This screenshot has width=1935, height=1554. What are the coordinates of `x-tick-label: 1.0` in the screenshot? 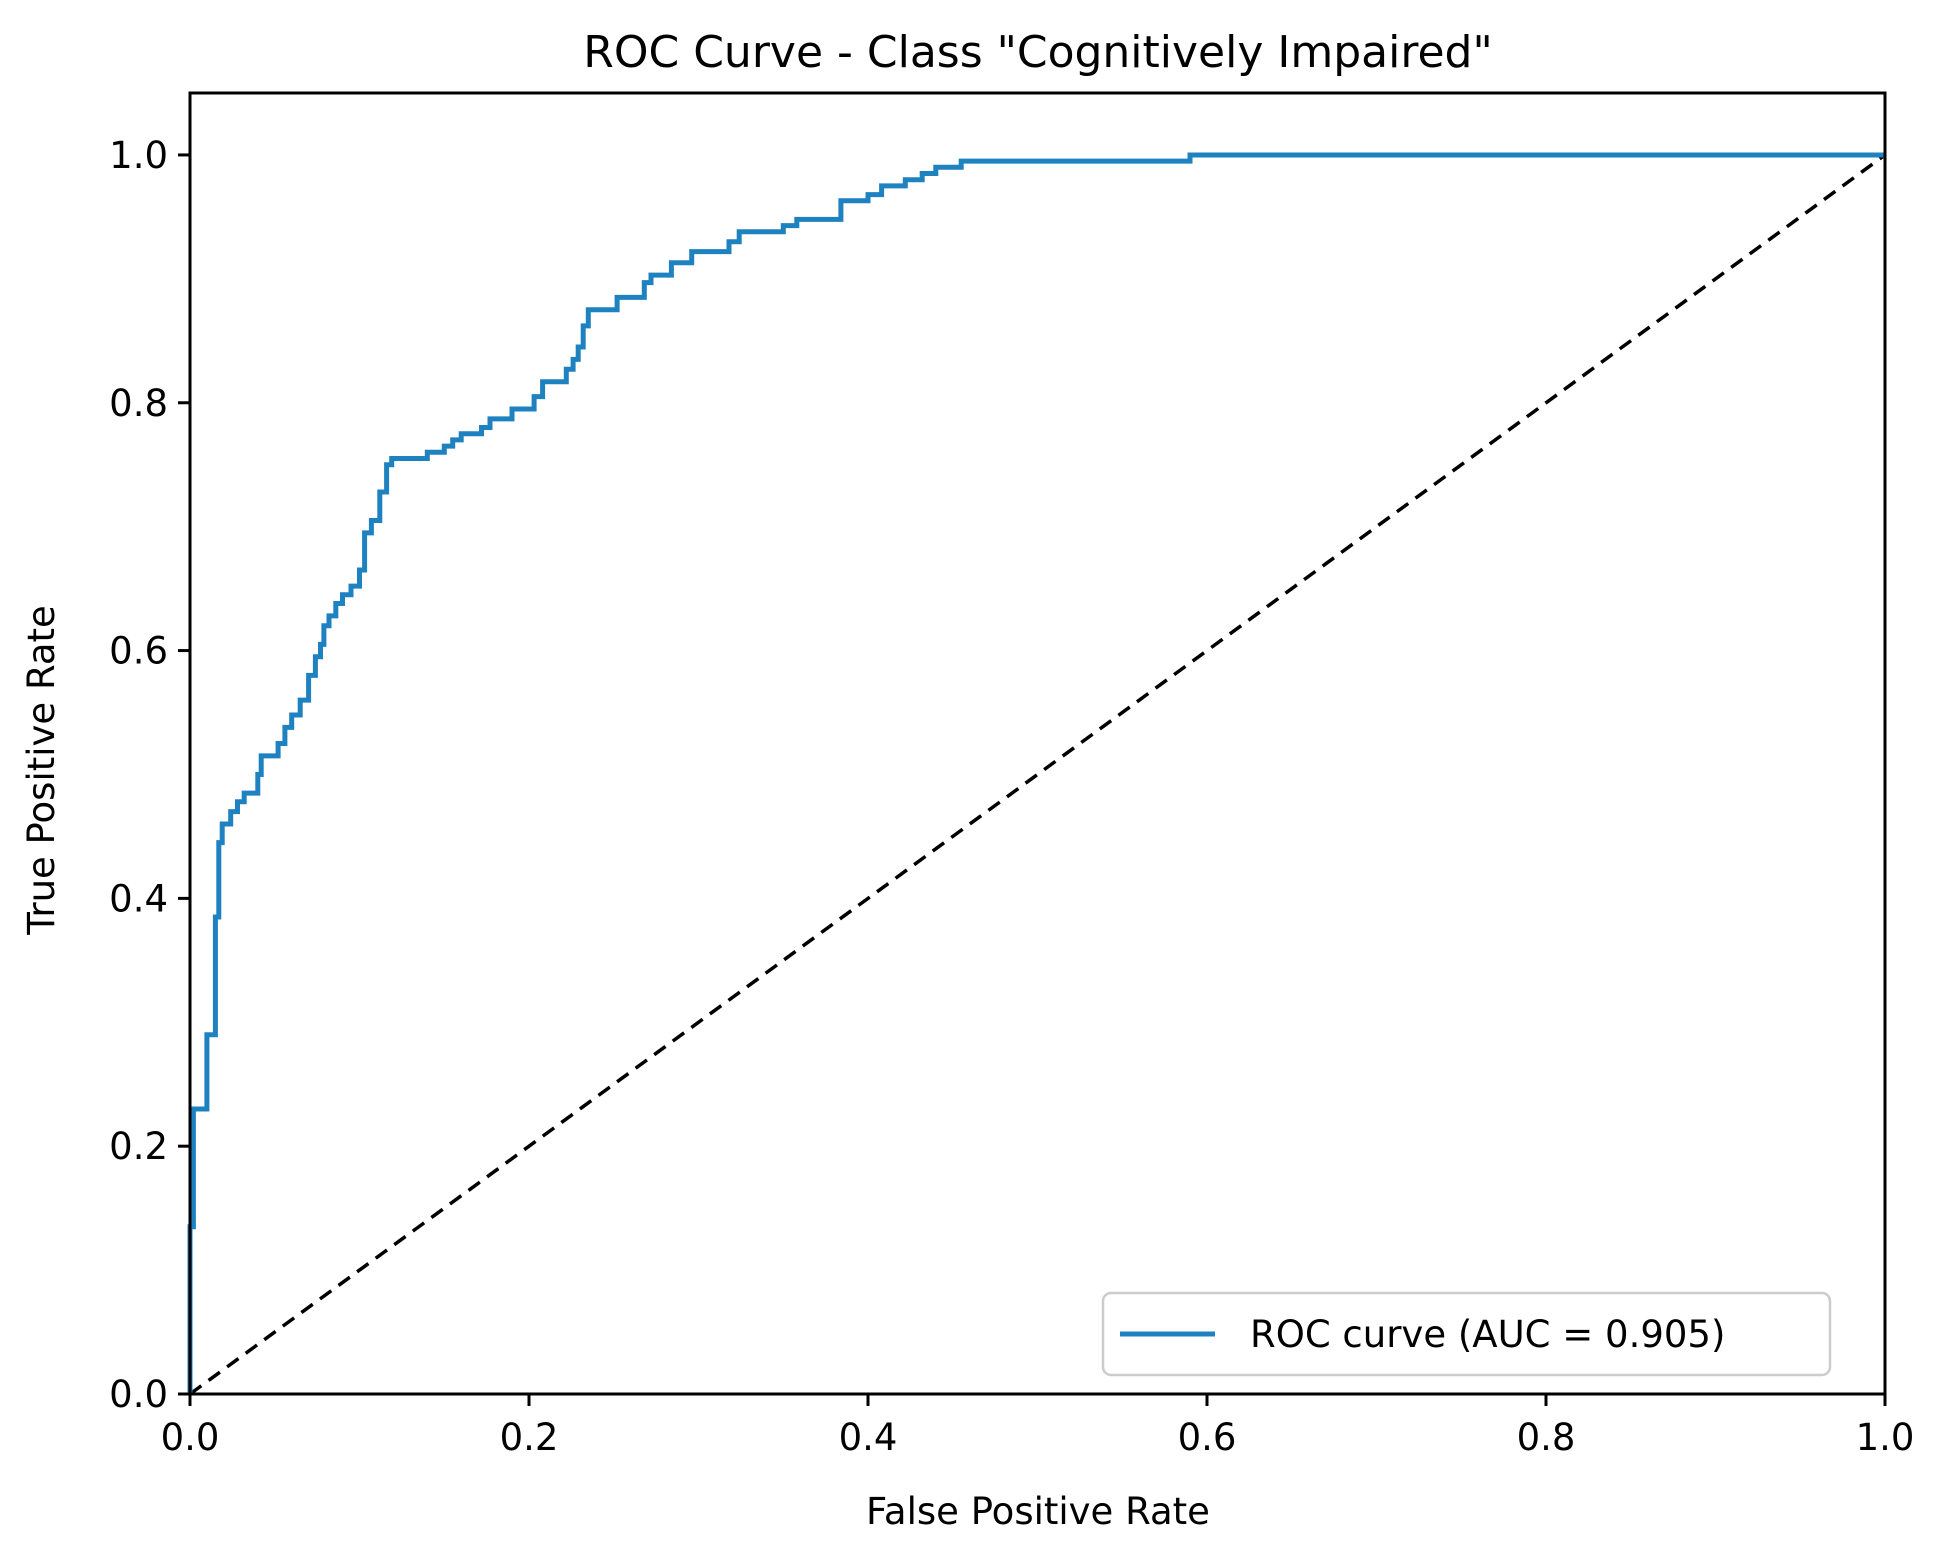 It's located at (1885, 1437).